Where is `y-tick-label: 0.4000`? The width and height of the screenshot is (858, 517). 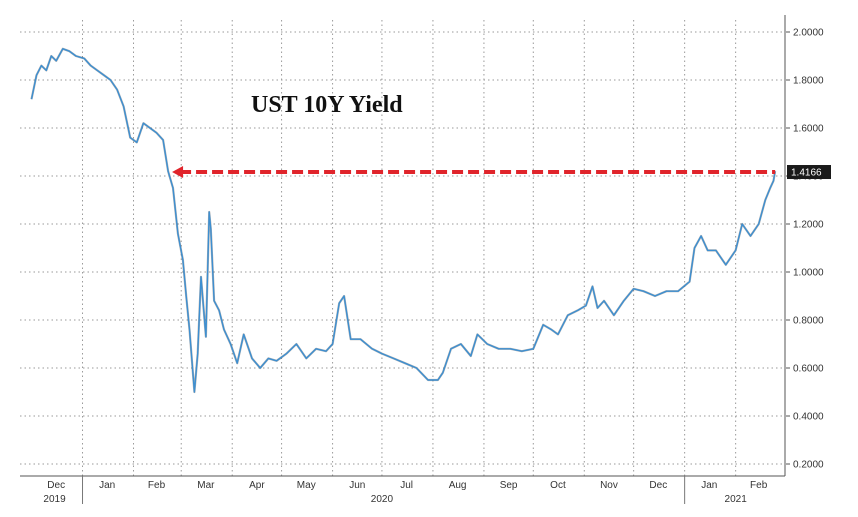
y-tick-label: 0.4000 is located at coordinates (808, 417).